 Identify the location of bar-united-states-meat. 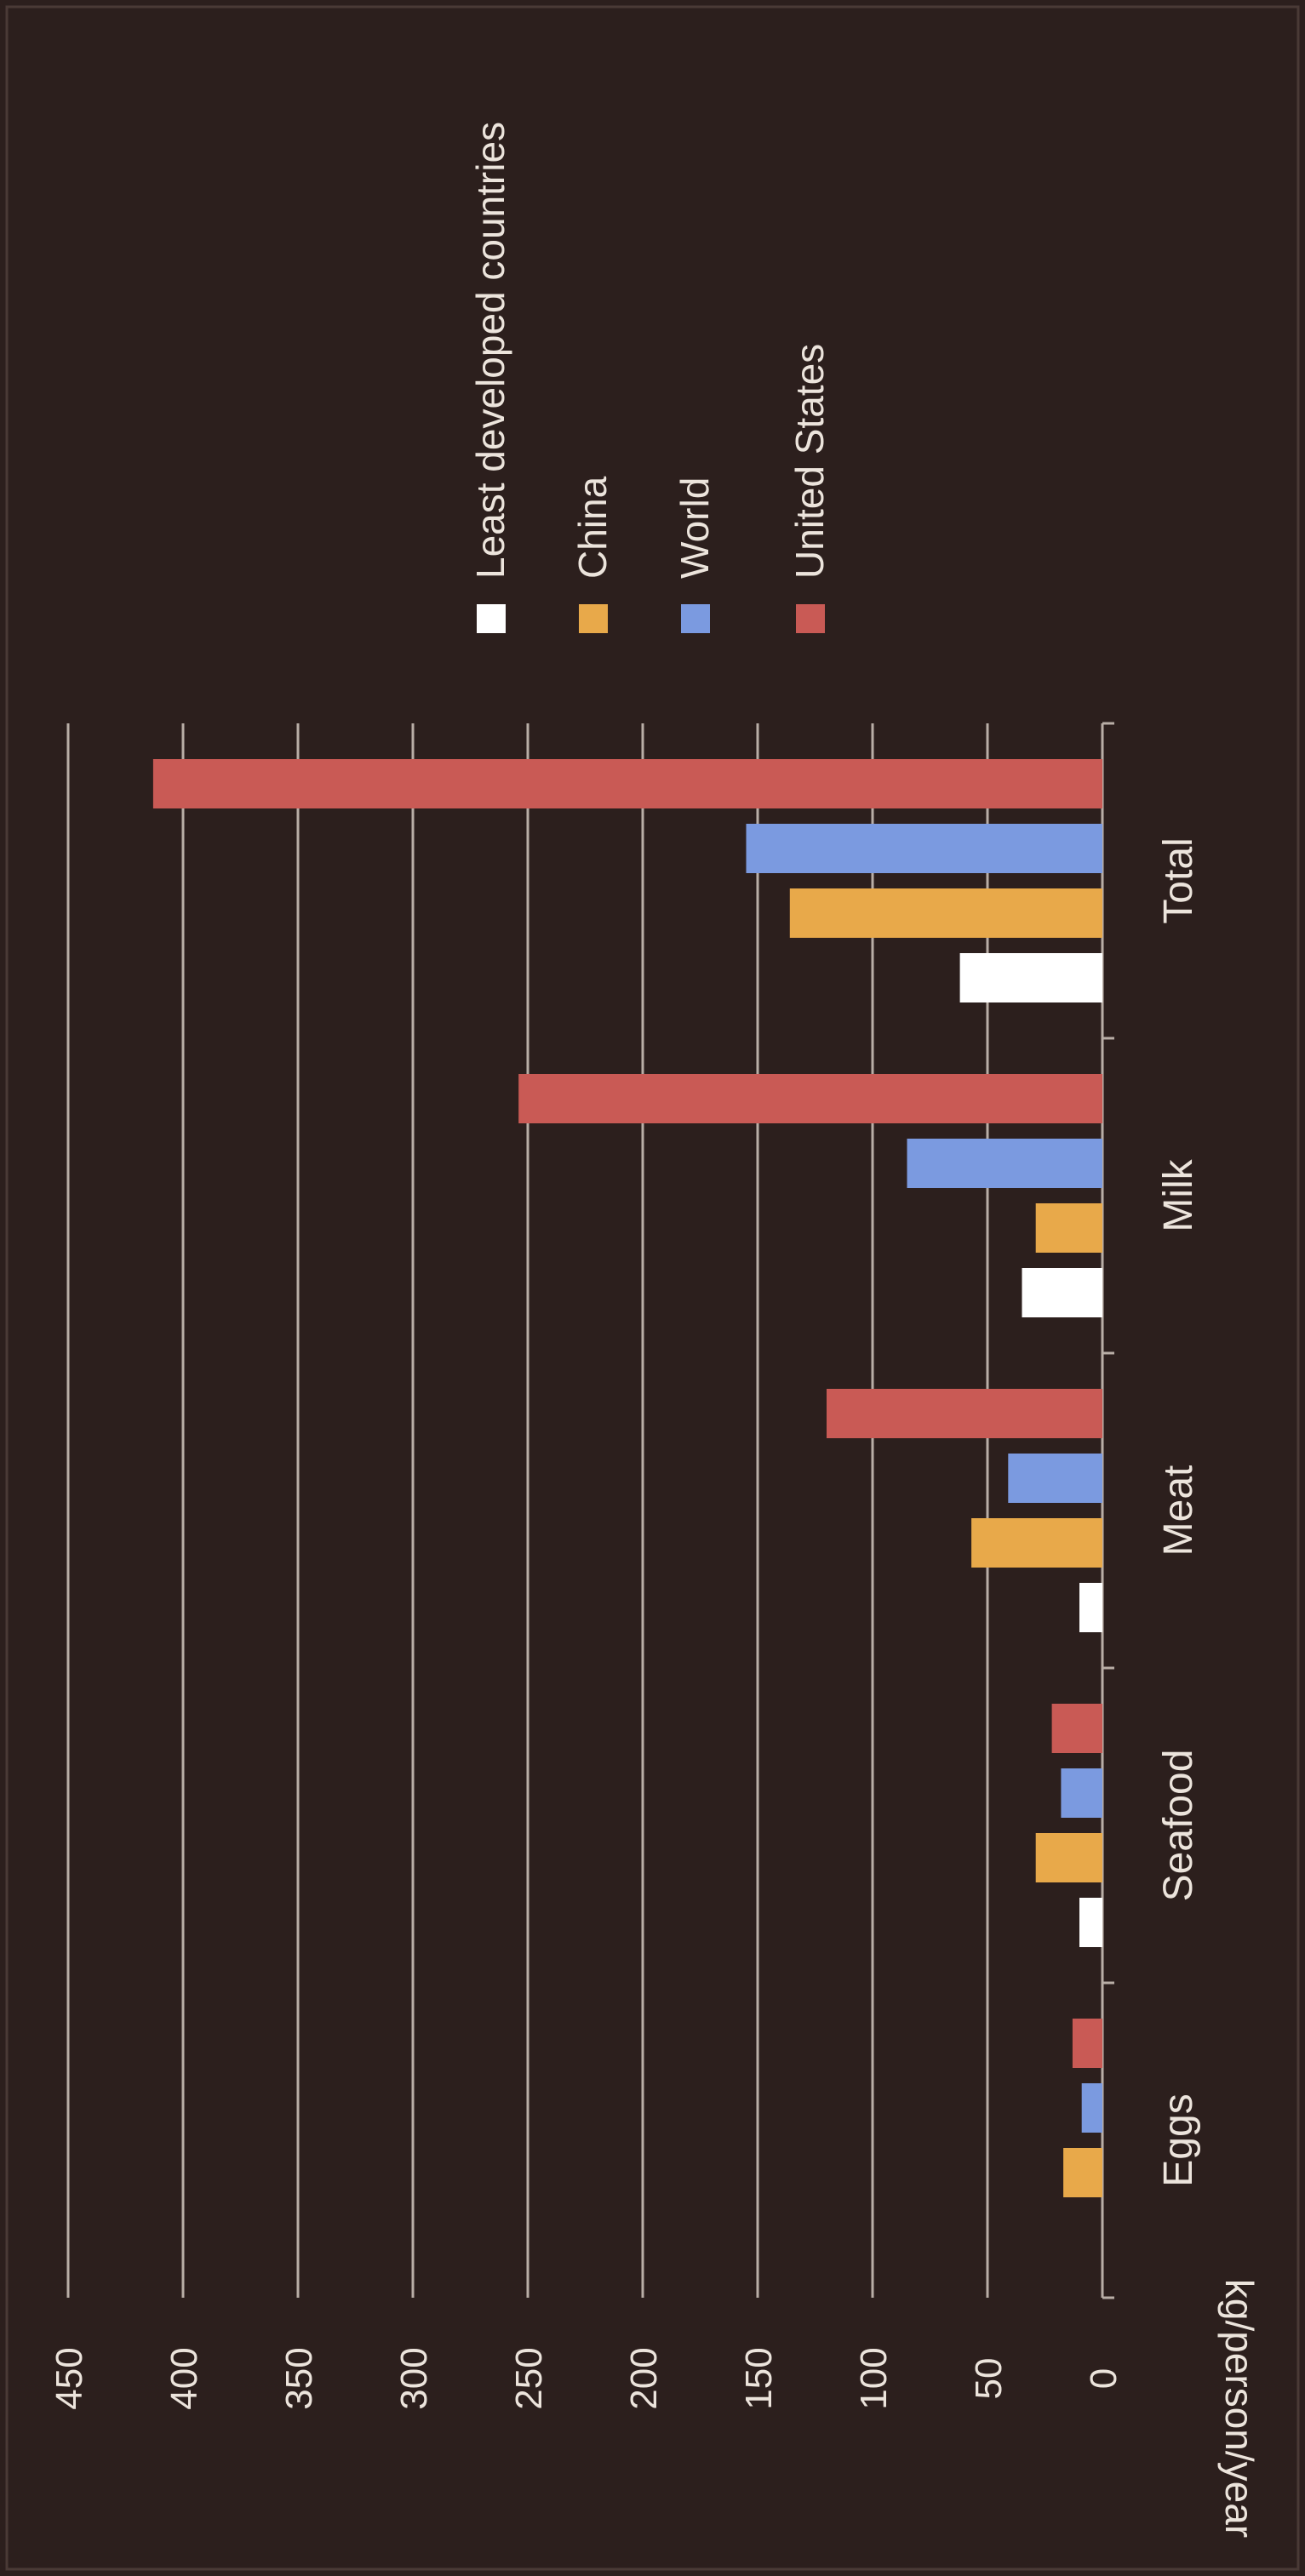
(965, 1413).